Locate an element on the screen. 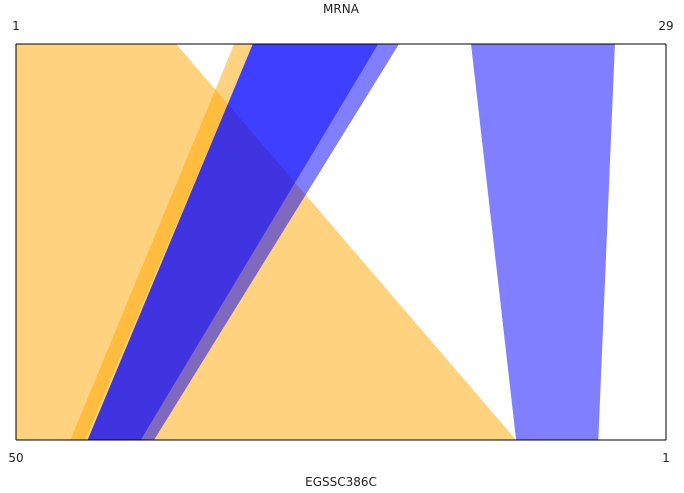 This screenshot has width=684, height=493. bottom-end-label: 1 is located at coordinates (666, 458).